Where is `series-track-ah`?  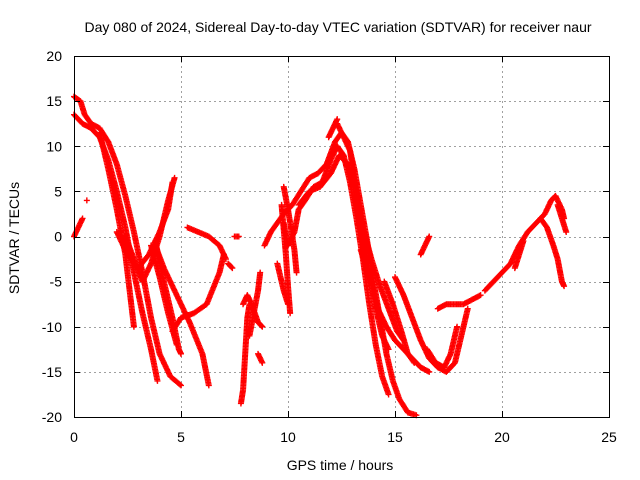
series-track-ah is located at coordinates (86, 200).